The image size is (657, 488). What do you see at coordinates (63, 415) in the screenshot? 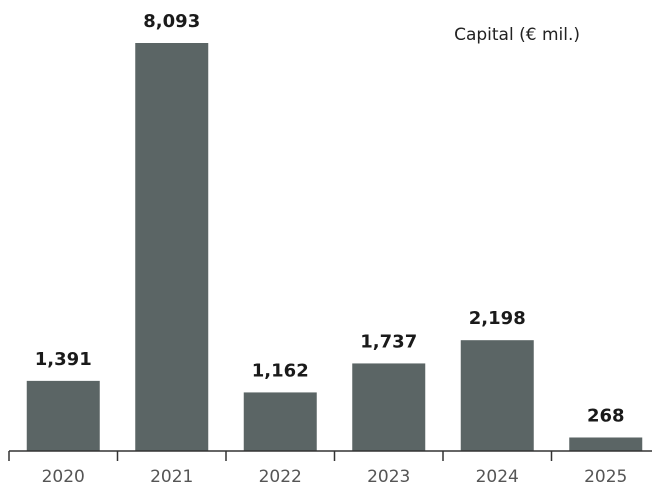
I see `bar-2020` at bounding box center [63, 415].